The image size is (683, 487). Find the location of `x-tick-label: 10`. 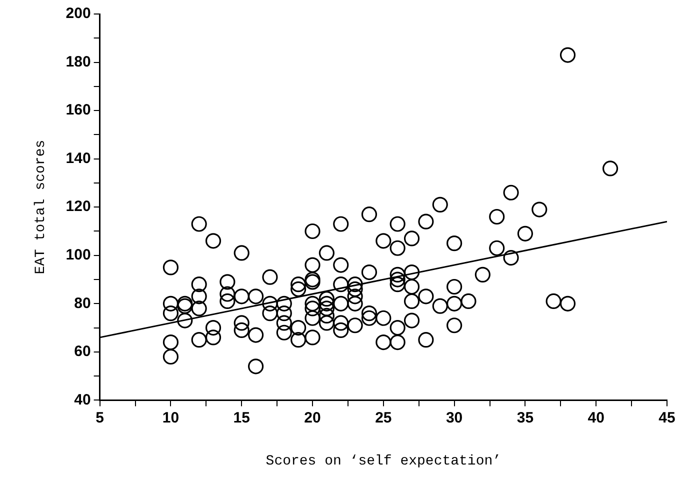

x-tick-label: 10 is located at coordinates (171, 417).